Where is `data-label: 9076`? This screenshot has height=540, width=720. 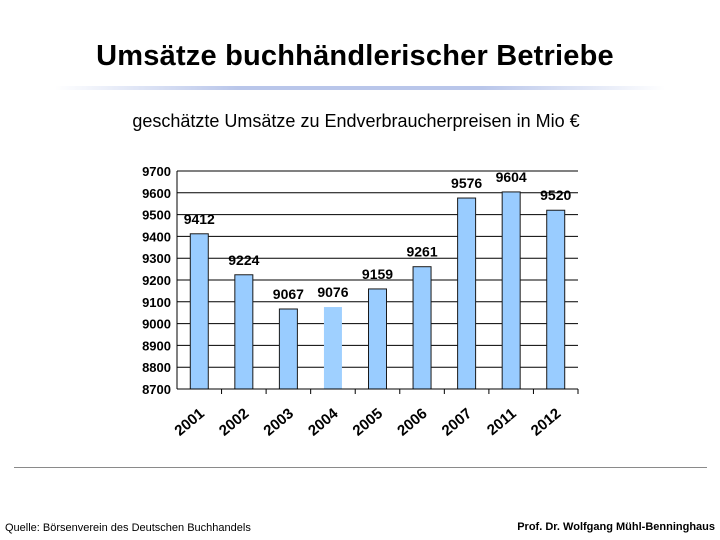 data-label: 9076 is located at coordinates (332, 292).